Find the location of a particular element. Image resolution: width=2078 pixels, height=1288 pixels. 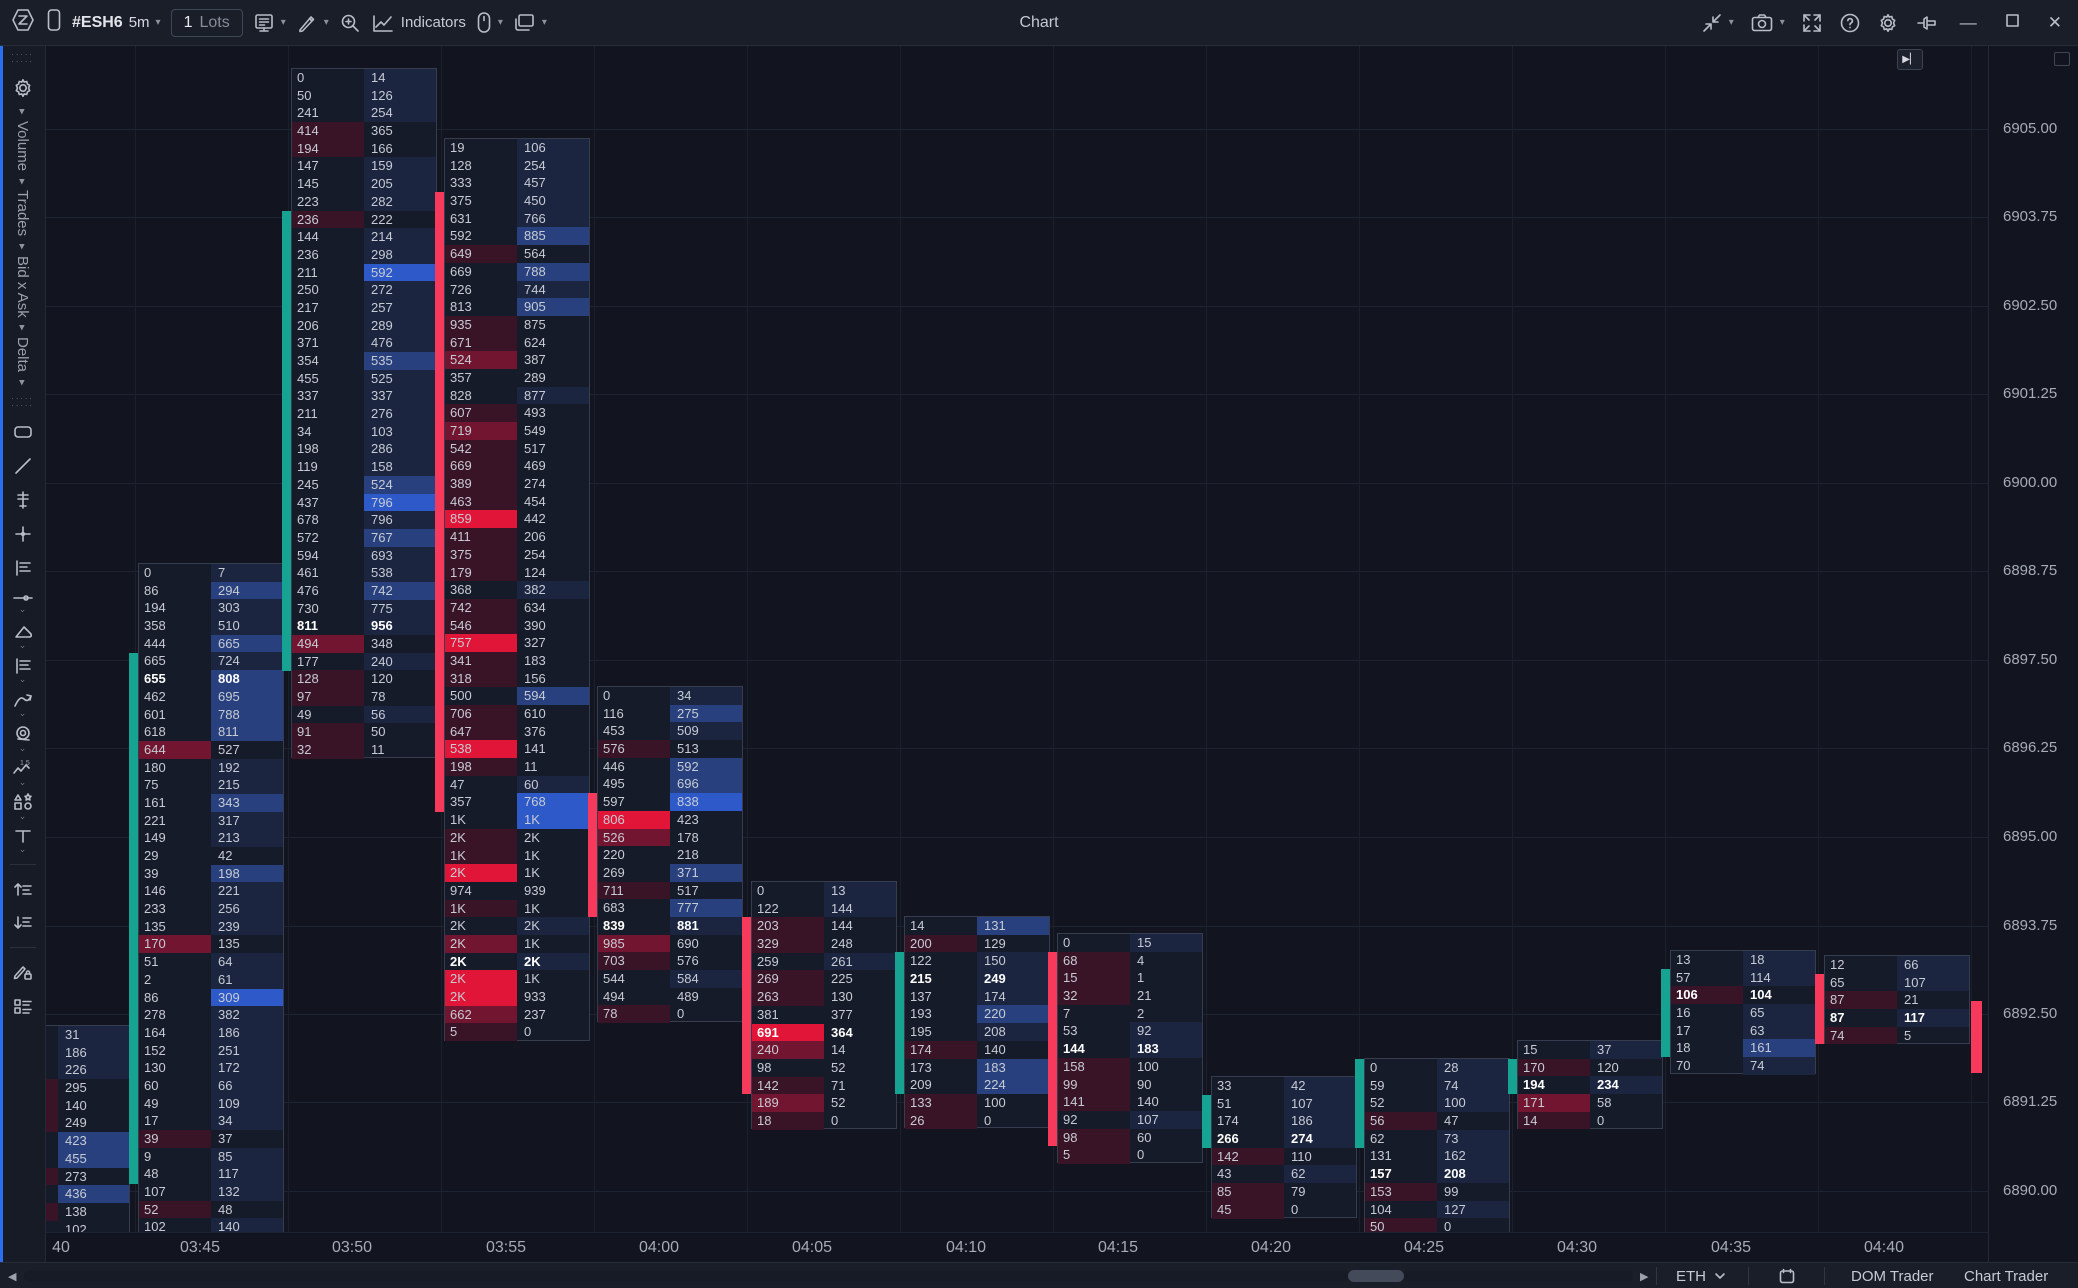

bid-cell: 78 is located at coordinates (634, 1014).